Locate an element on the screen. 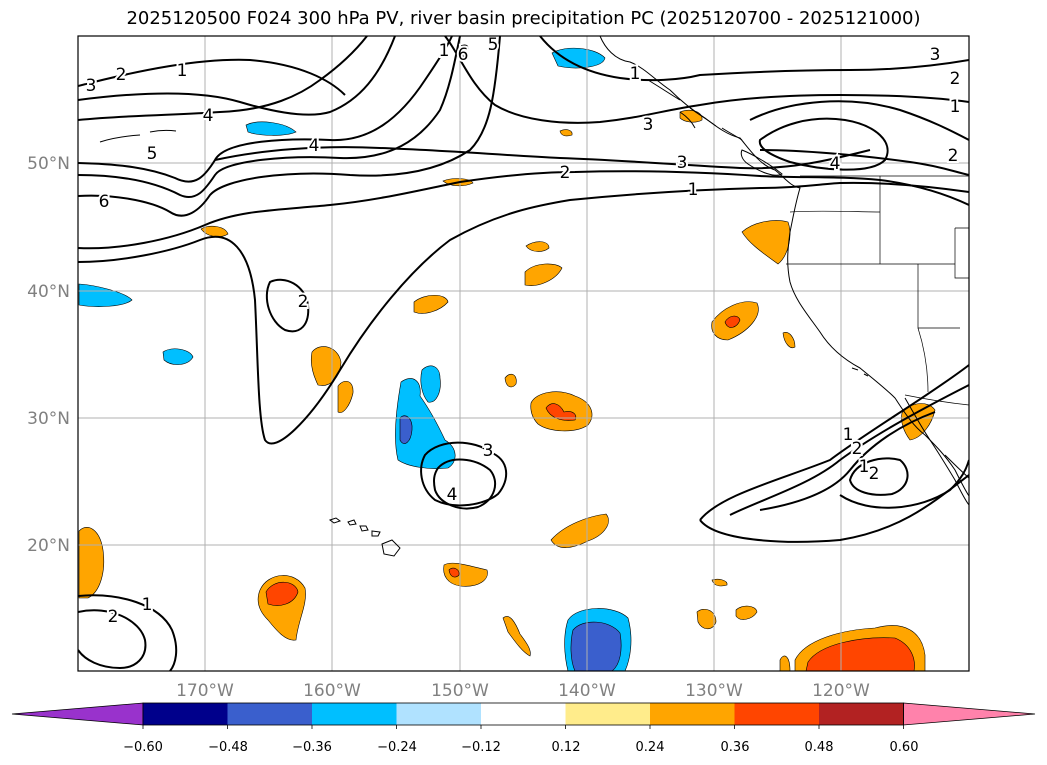 This screenshot has height=765, width=1047. colorbar-outline is located at coordinates (523, 714).